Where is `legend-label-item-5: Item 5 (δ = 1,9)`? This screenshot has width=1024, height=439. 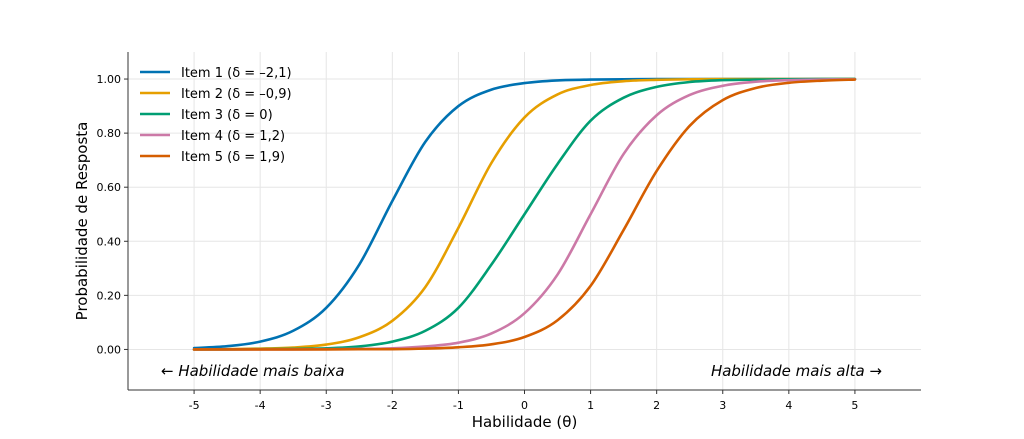
legend-label-item-5: Item 5 (δ = 1,9) is located at coordinates (233, 157).